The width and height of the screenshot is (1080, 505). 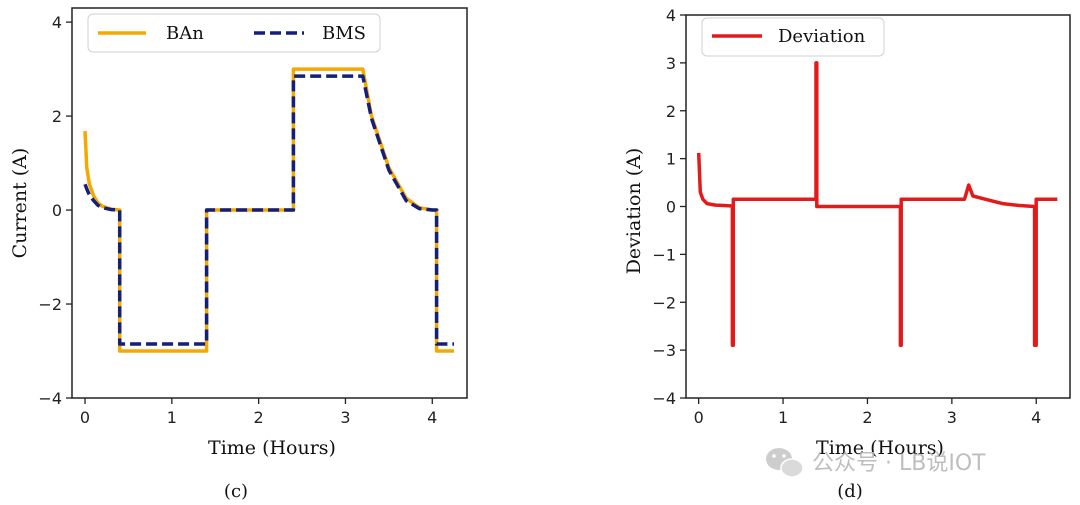 I want to click on y-axis-label-d: Deviation (A), so click(x=634, y=211).